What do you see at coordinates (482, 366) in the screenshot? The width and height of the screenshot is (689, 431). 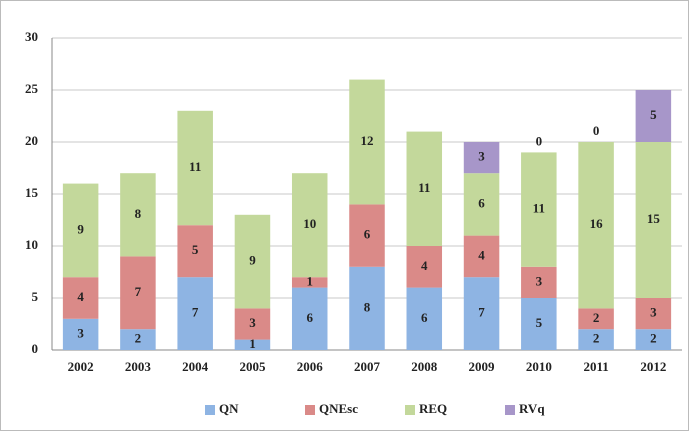 I see `x-tick-label: 2009` at bounding box center [482, 366].